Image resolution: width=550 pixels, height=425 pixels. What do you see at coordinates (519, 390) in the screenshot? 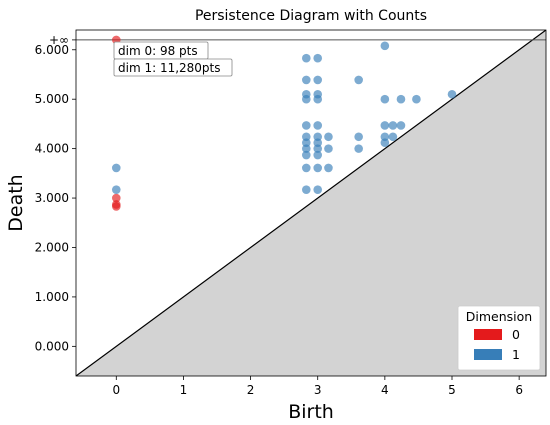
I see `x-tick-label: 6` at bounding box center [519, 390].